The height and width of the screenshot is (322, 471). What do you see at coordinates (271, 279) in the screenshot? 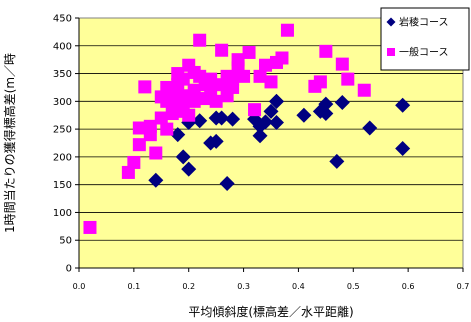
I see `x-tick-labels: 0.0 0.1 0.2 0.3 0.4 0.5 0.6 0.7` at bounding box center [271, 279].